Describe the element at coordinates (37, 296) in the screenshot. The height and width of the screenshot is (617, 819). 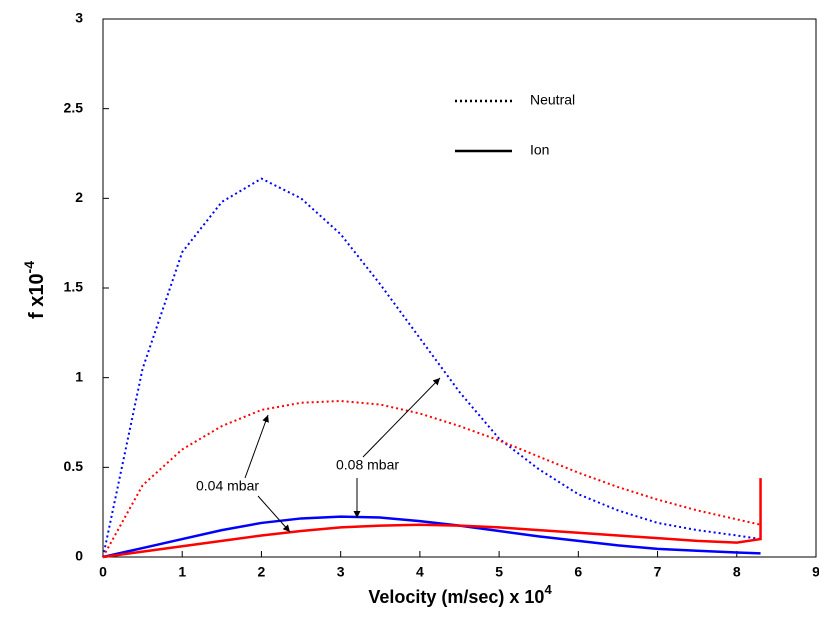
I see `y-axis-label-text: f x10` at that location.